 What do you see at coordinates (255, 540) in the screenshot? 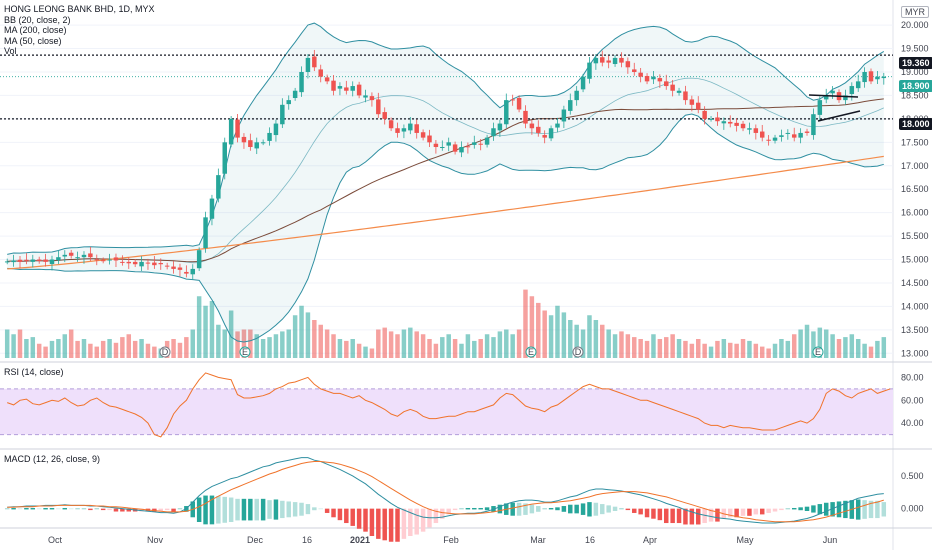
I see `time-tick-label: Dec` at bounding box center [255, 540].